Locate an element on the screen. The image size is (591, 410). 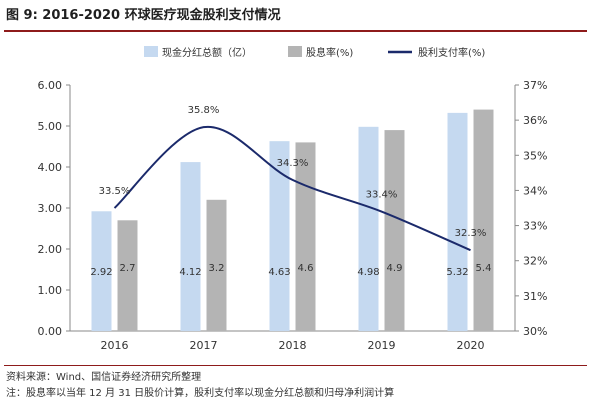
y-right-tick-label: 30% is located at coordinates (535, 331).